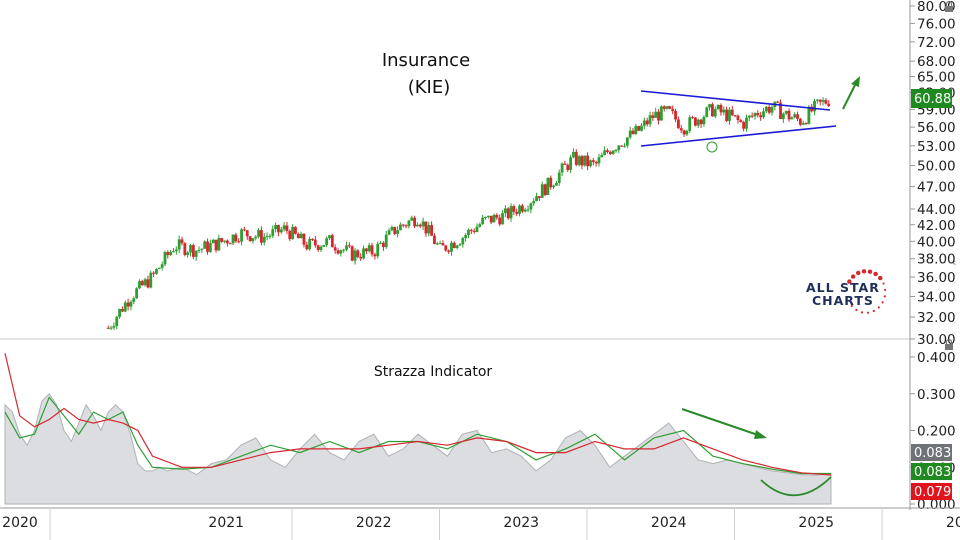 The image size is (960, 540). Describe the element at coordinates (843, 300) in the screenshot. I see `logo-line-2: CHARTS` at that location.